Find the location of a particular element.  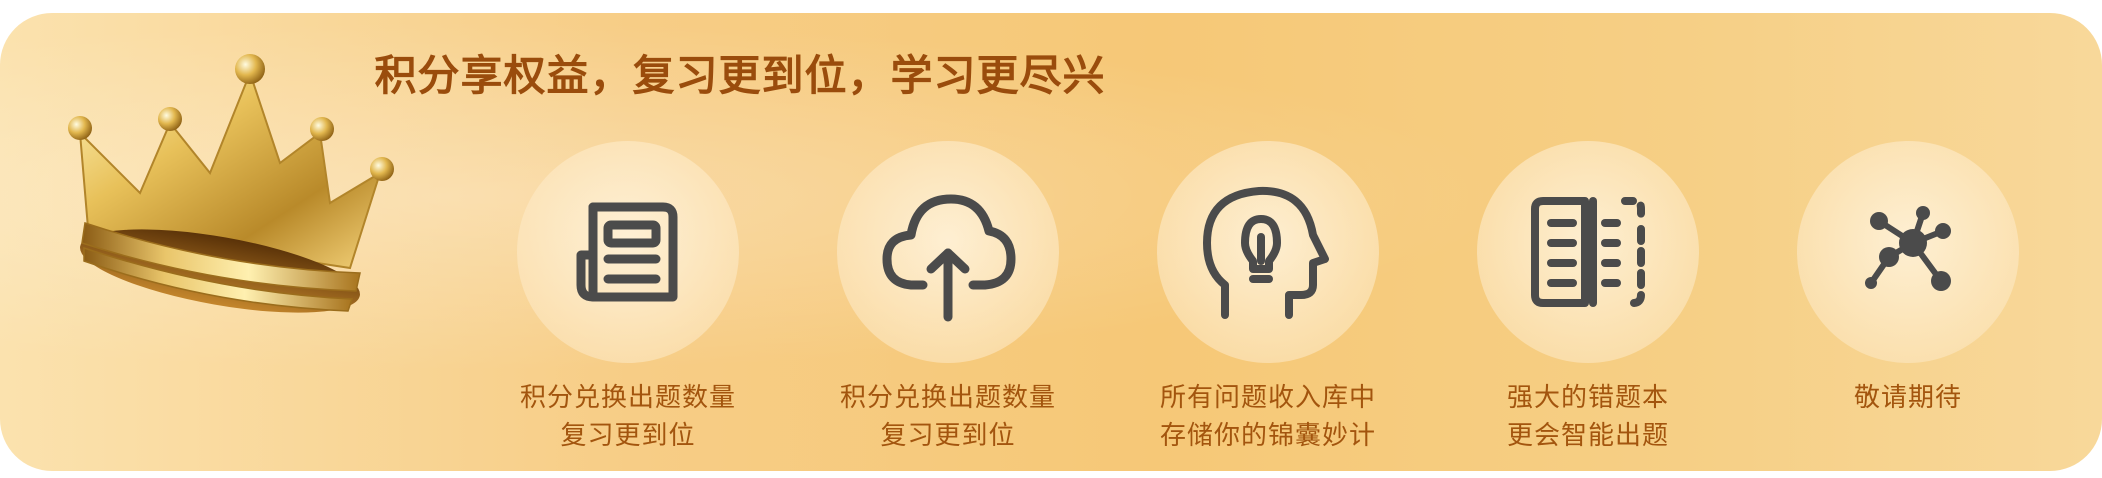

benefit-item-3: 所有问题收入库中 存储你的锦囊妙计 is located at coordinates (1268, 298).